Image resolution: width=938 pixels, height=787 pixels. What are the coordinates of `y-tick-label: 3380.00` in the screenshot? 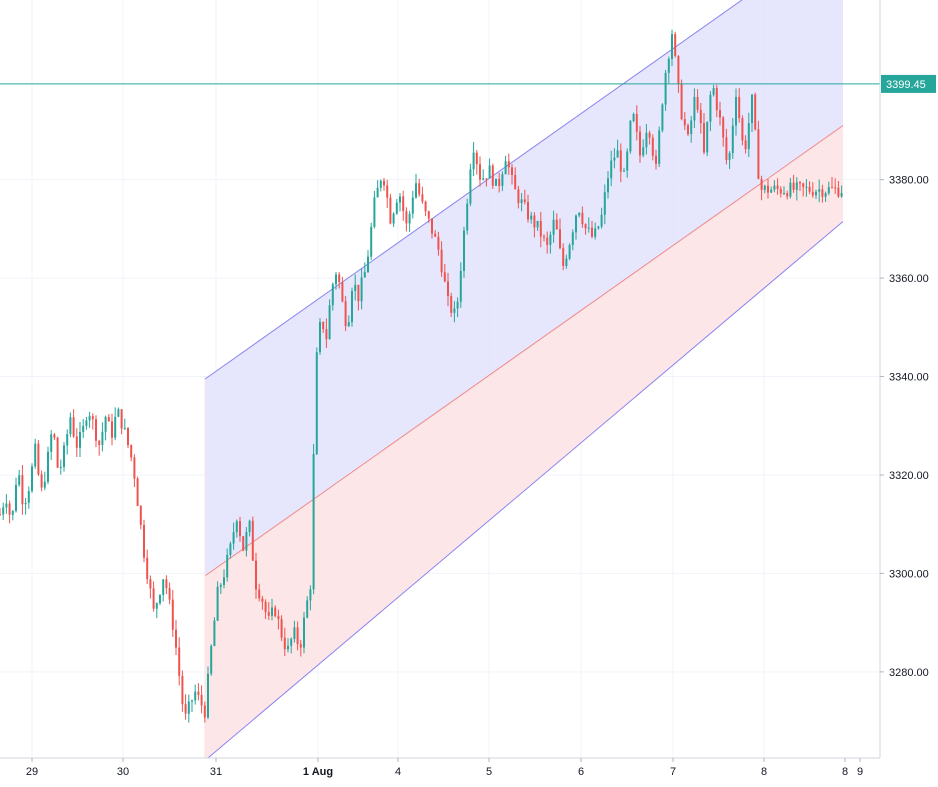 It's located at (909, 181).